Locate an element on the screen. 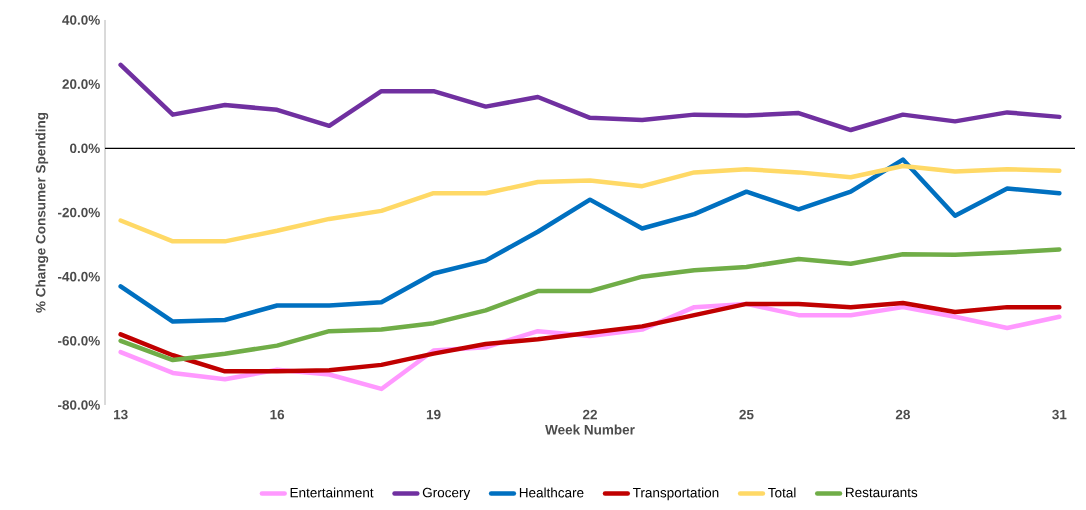  legend-label: Transportation is located at coordinates (675, 494).